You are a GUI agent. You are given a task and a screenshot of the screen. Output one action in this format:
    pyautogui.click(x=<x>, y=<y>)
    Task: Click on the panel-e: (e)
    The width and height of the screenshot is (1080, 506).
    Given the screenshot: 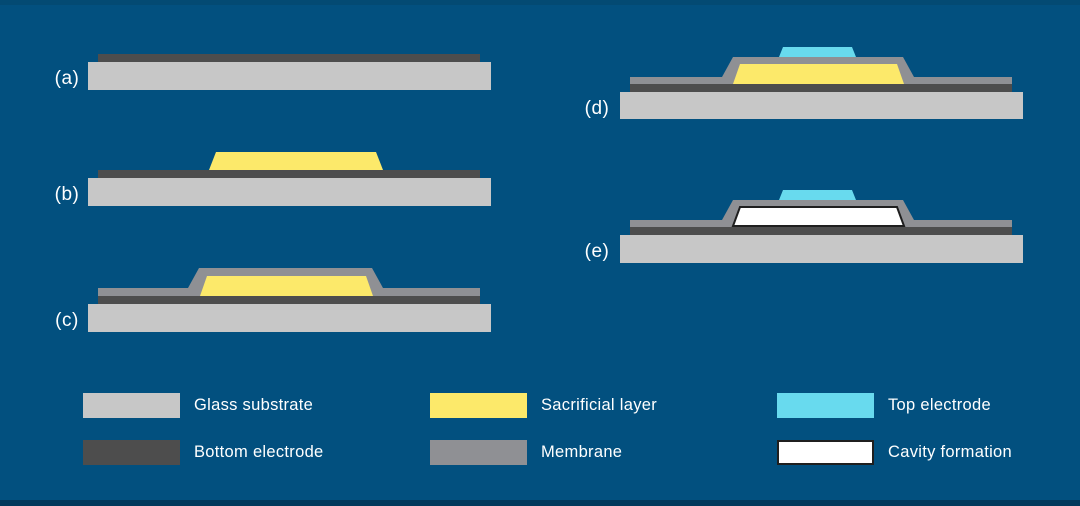 What is the action you would take?
    pyautogui.click(x=804, y=226)
    